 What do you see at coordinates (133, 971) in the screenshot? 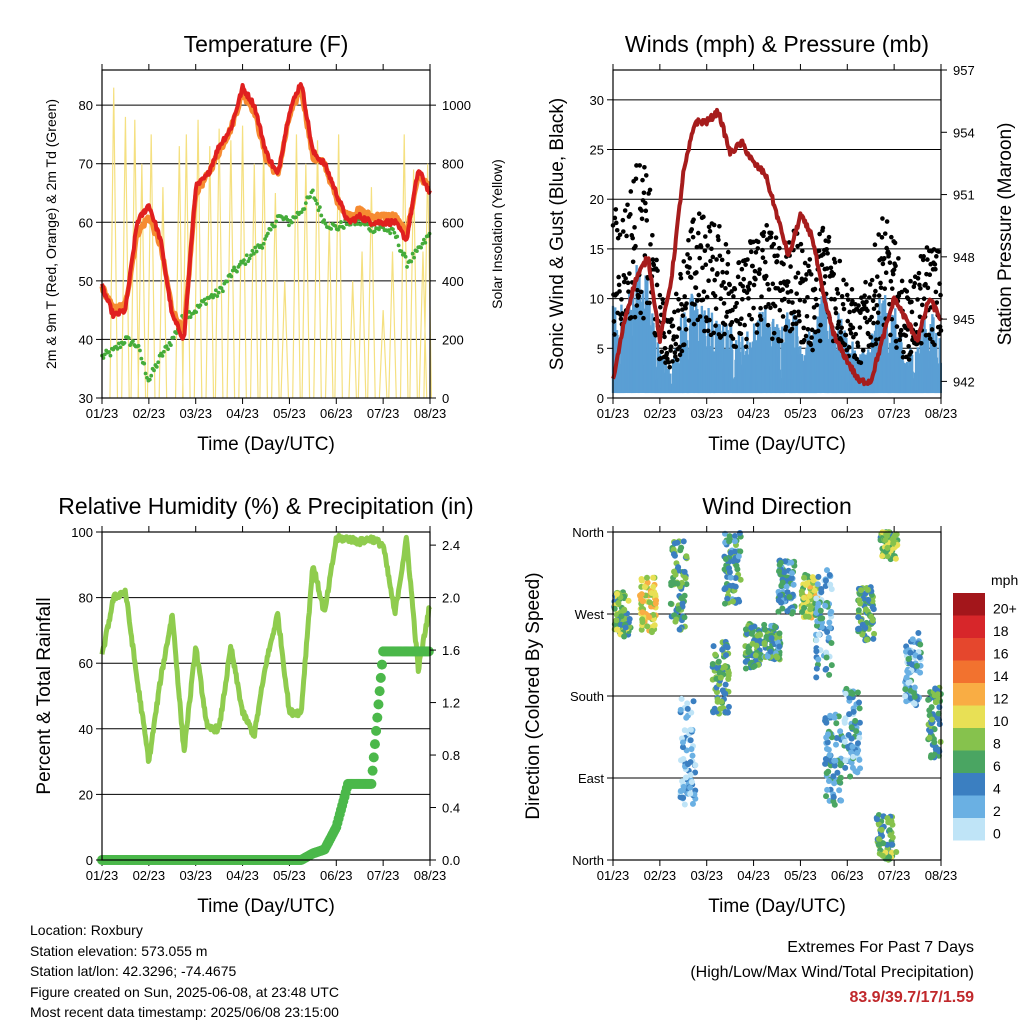
I see `latlon-text: Station lat/lon: 42.3296; -74.4675` at bounding box center [133, 971].